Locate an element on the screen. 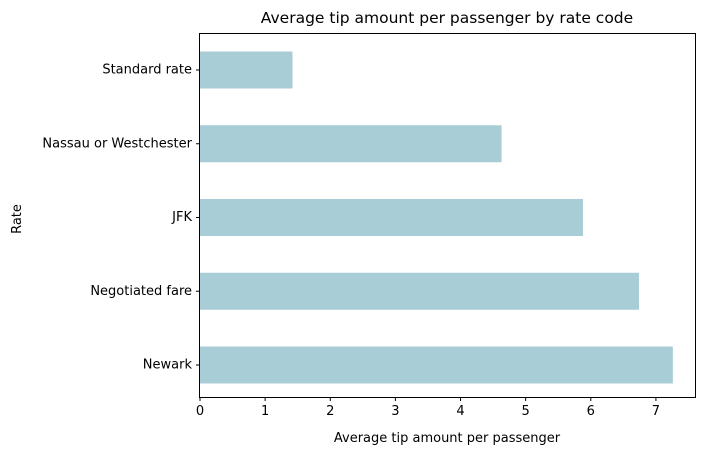  x-tick-label: 6 is located at coordinates (591, 411).